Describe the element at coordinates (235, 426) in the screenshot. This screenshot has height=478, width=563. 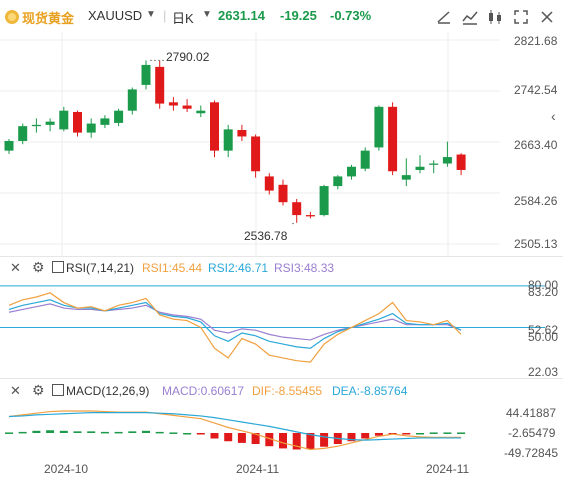
I see `macd-dea-line` at that location.